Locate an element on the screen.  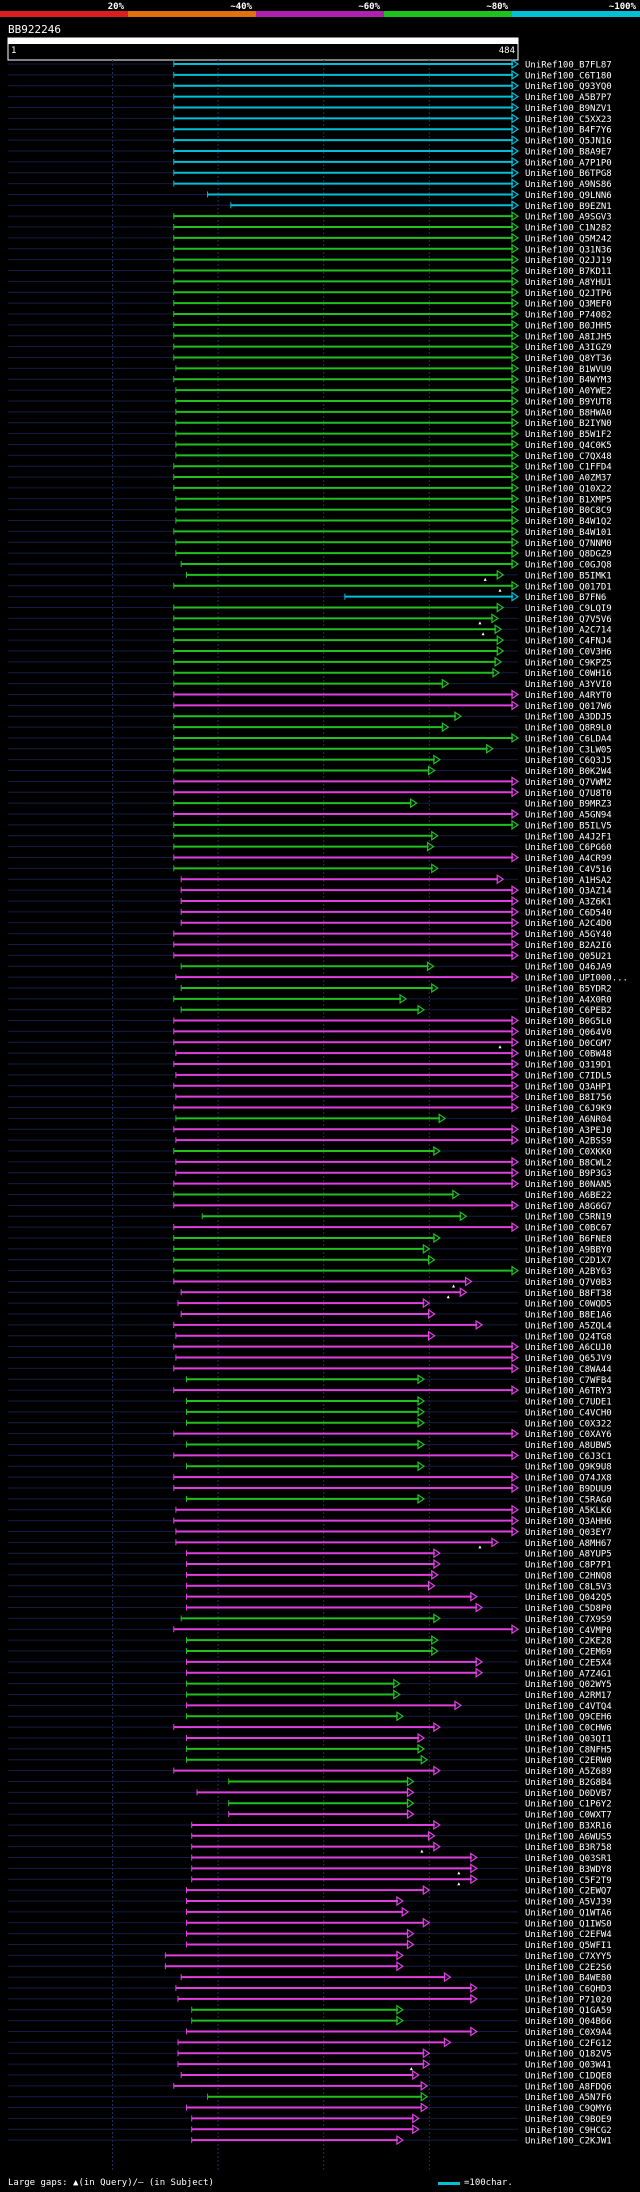
hit-row: UniRef100_B5IMK1 is located at coordinates (310, 575).